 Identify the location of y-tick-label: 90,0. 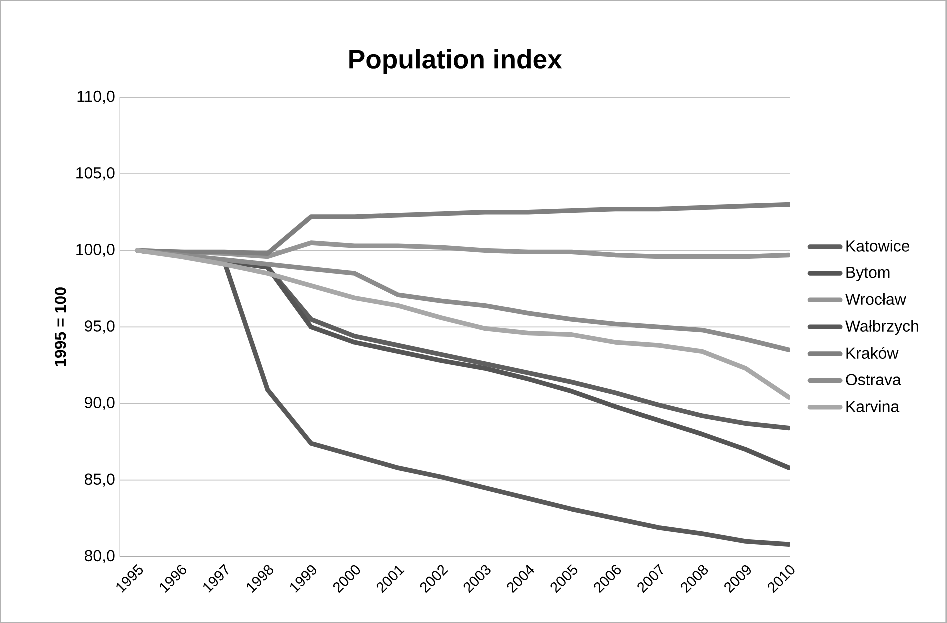
(100, 403).